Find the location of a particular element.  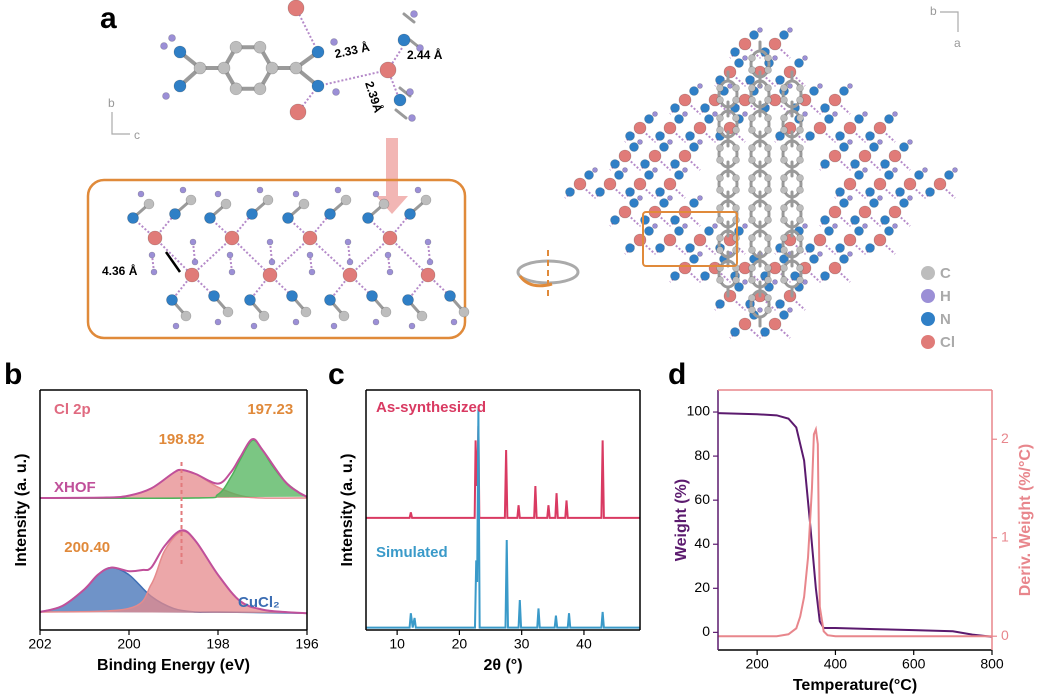

peak-area is located at coordinates (173, 469).